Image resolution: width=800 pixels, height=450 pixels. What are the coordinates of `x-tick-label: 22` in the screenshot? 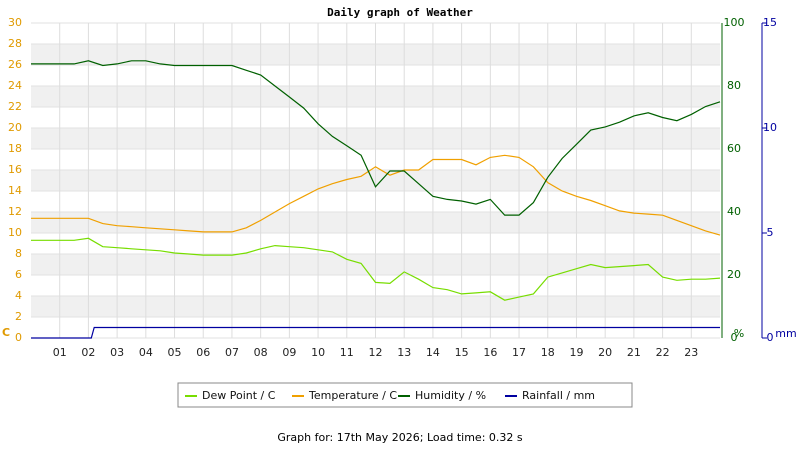 It's located at (663, 352).